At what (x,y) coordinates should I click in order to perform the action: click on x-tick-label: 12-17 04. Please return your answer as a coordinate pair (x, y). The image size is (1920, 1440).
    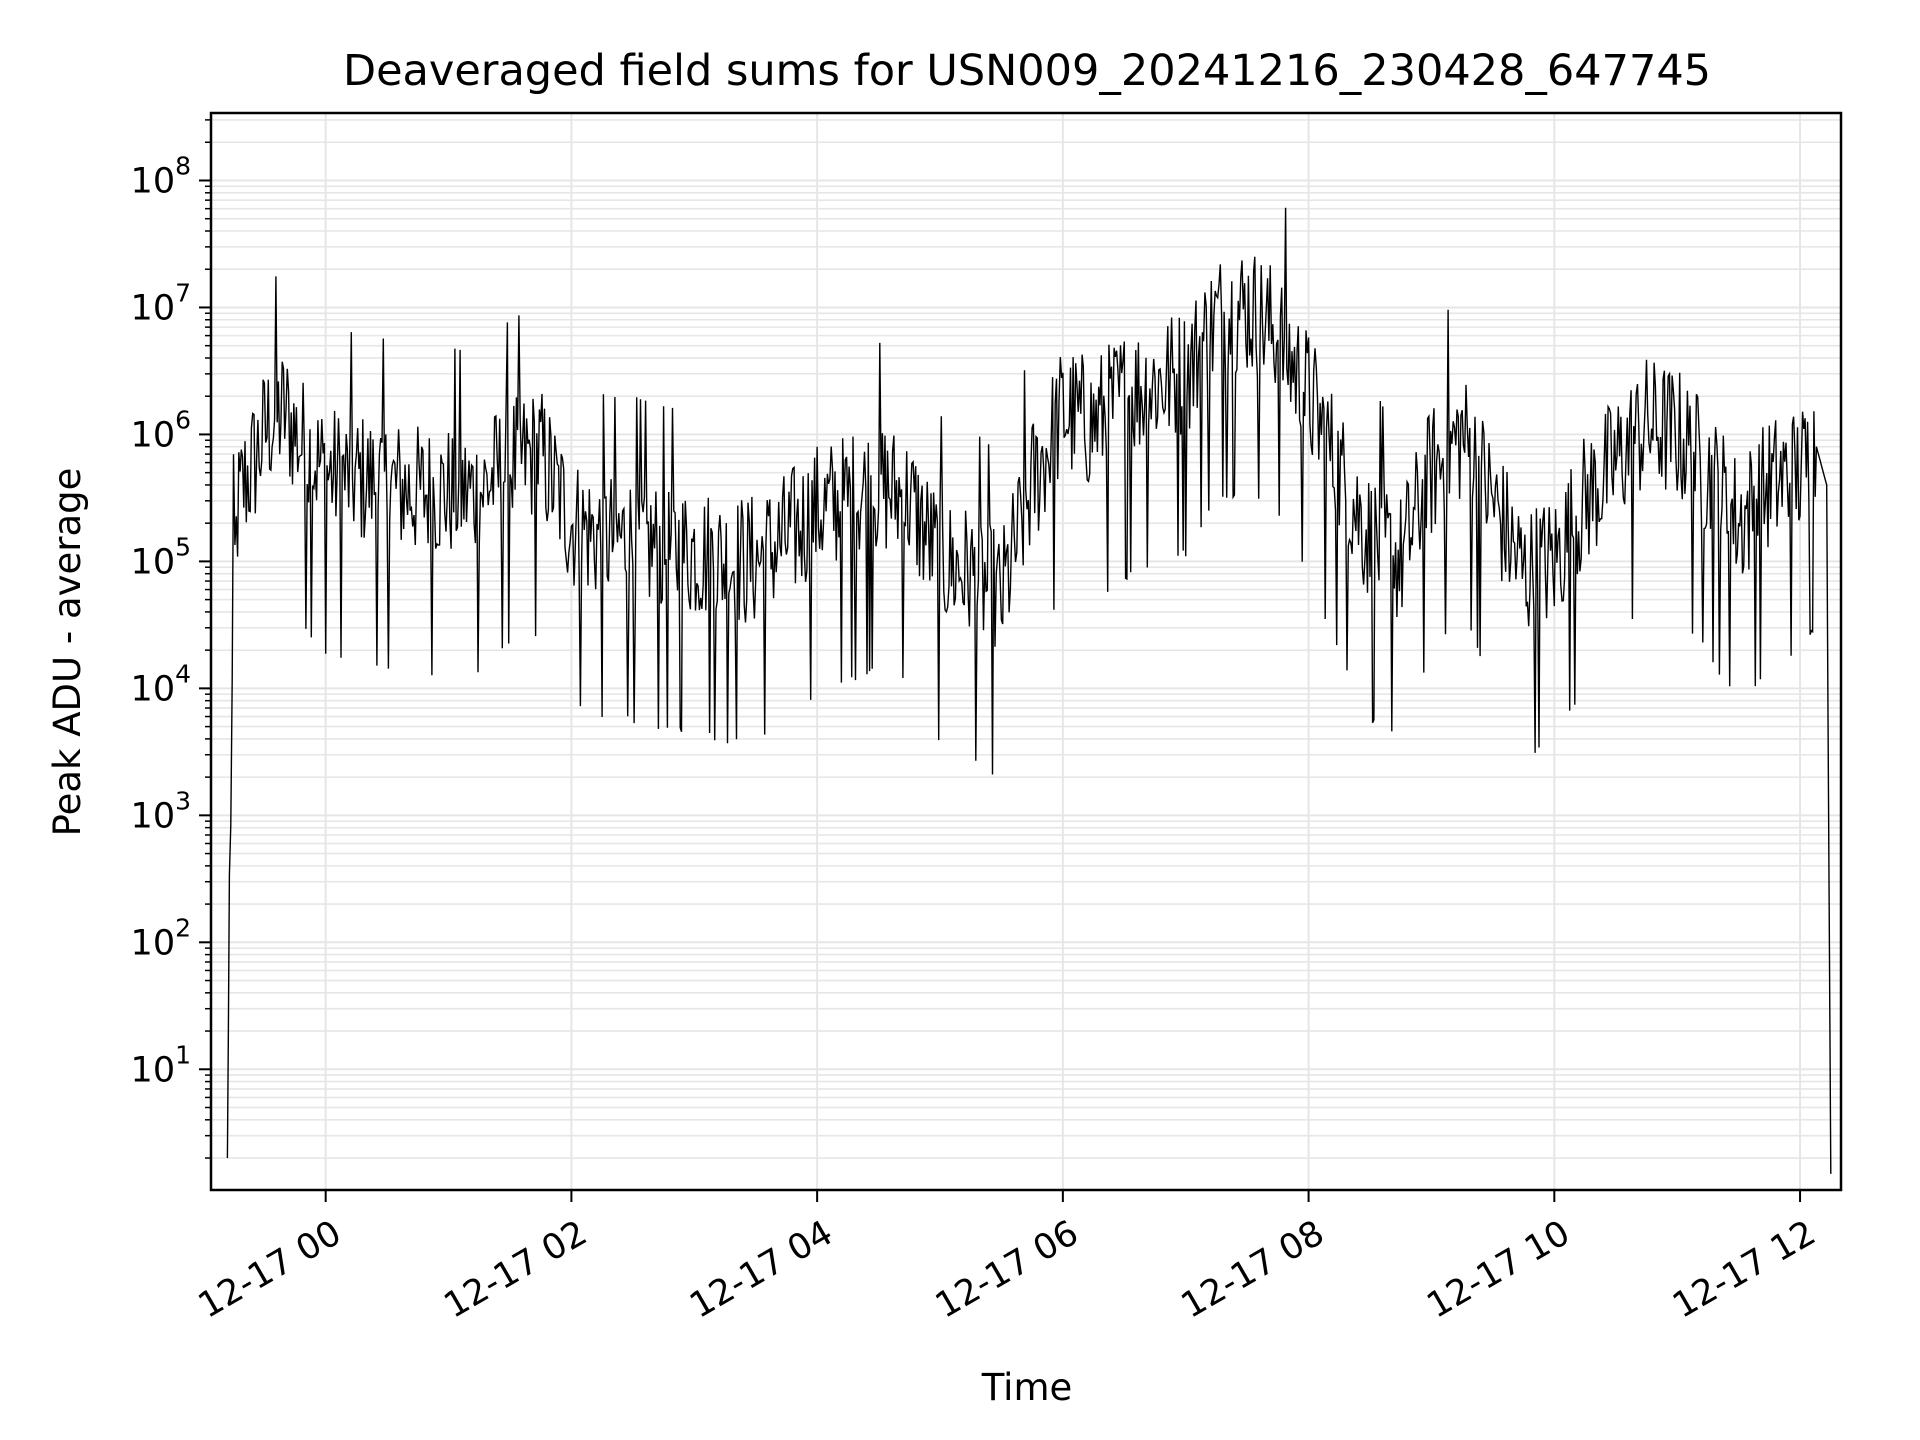
    Looking at the image, I should click on (761, 1269).